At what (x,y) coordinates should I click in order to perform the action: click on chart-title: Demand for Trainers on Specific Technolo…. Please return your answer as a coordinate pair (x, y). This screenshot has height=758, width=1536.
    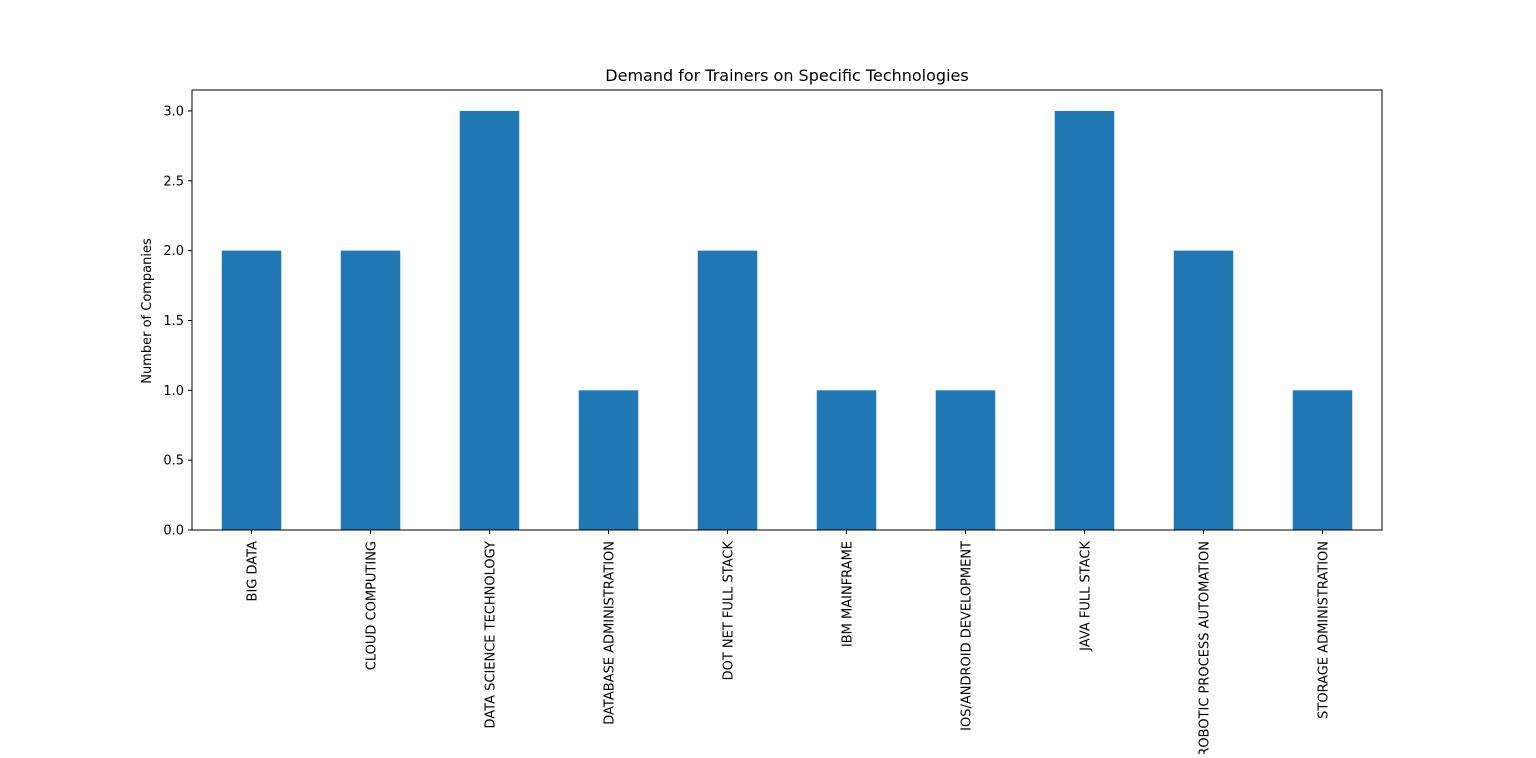
    Looking at the image, I should click on (786, 75).